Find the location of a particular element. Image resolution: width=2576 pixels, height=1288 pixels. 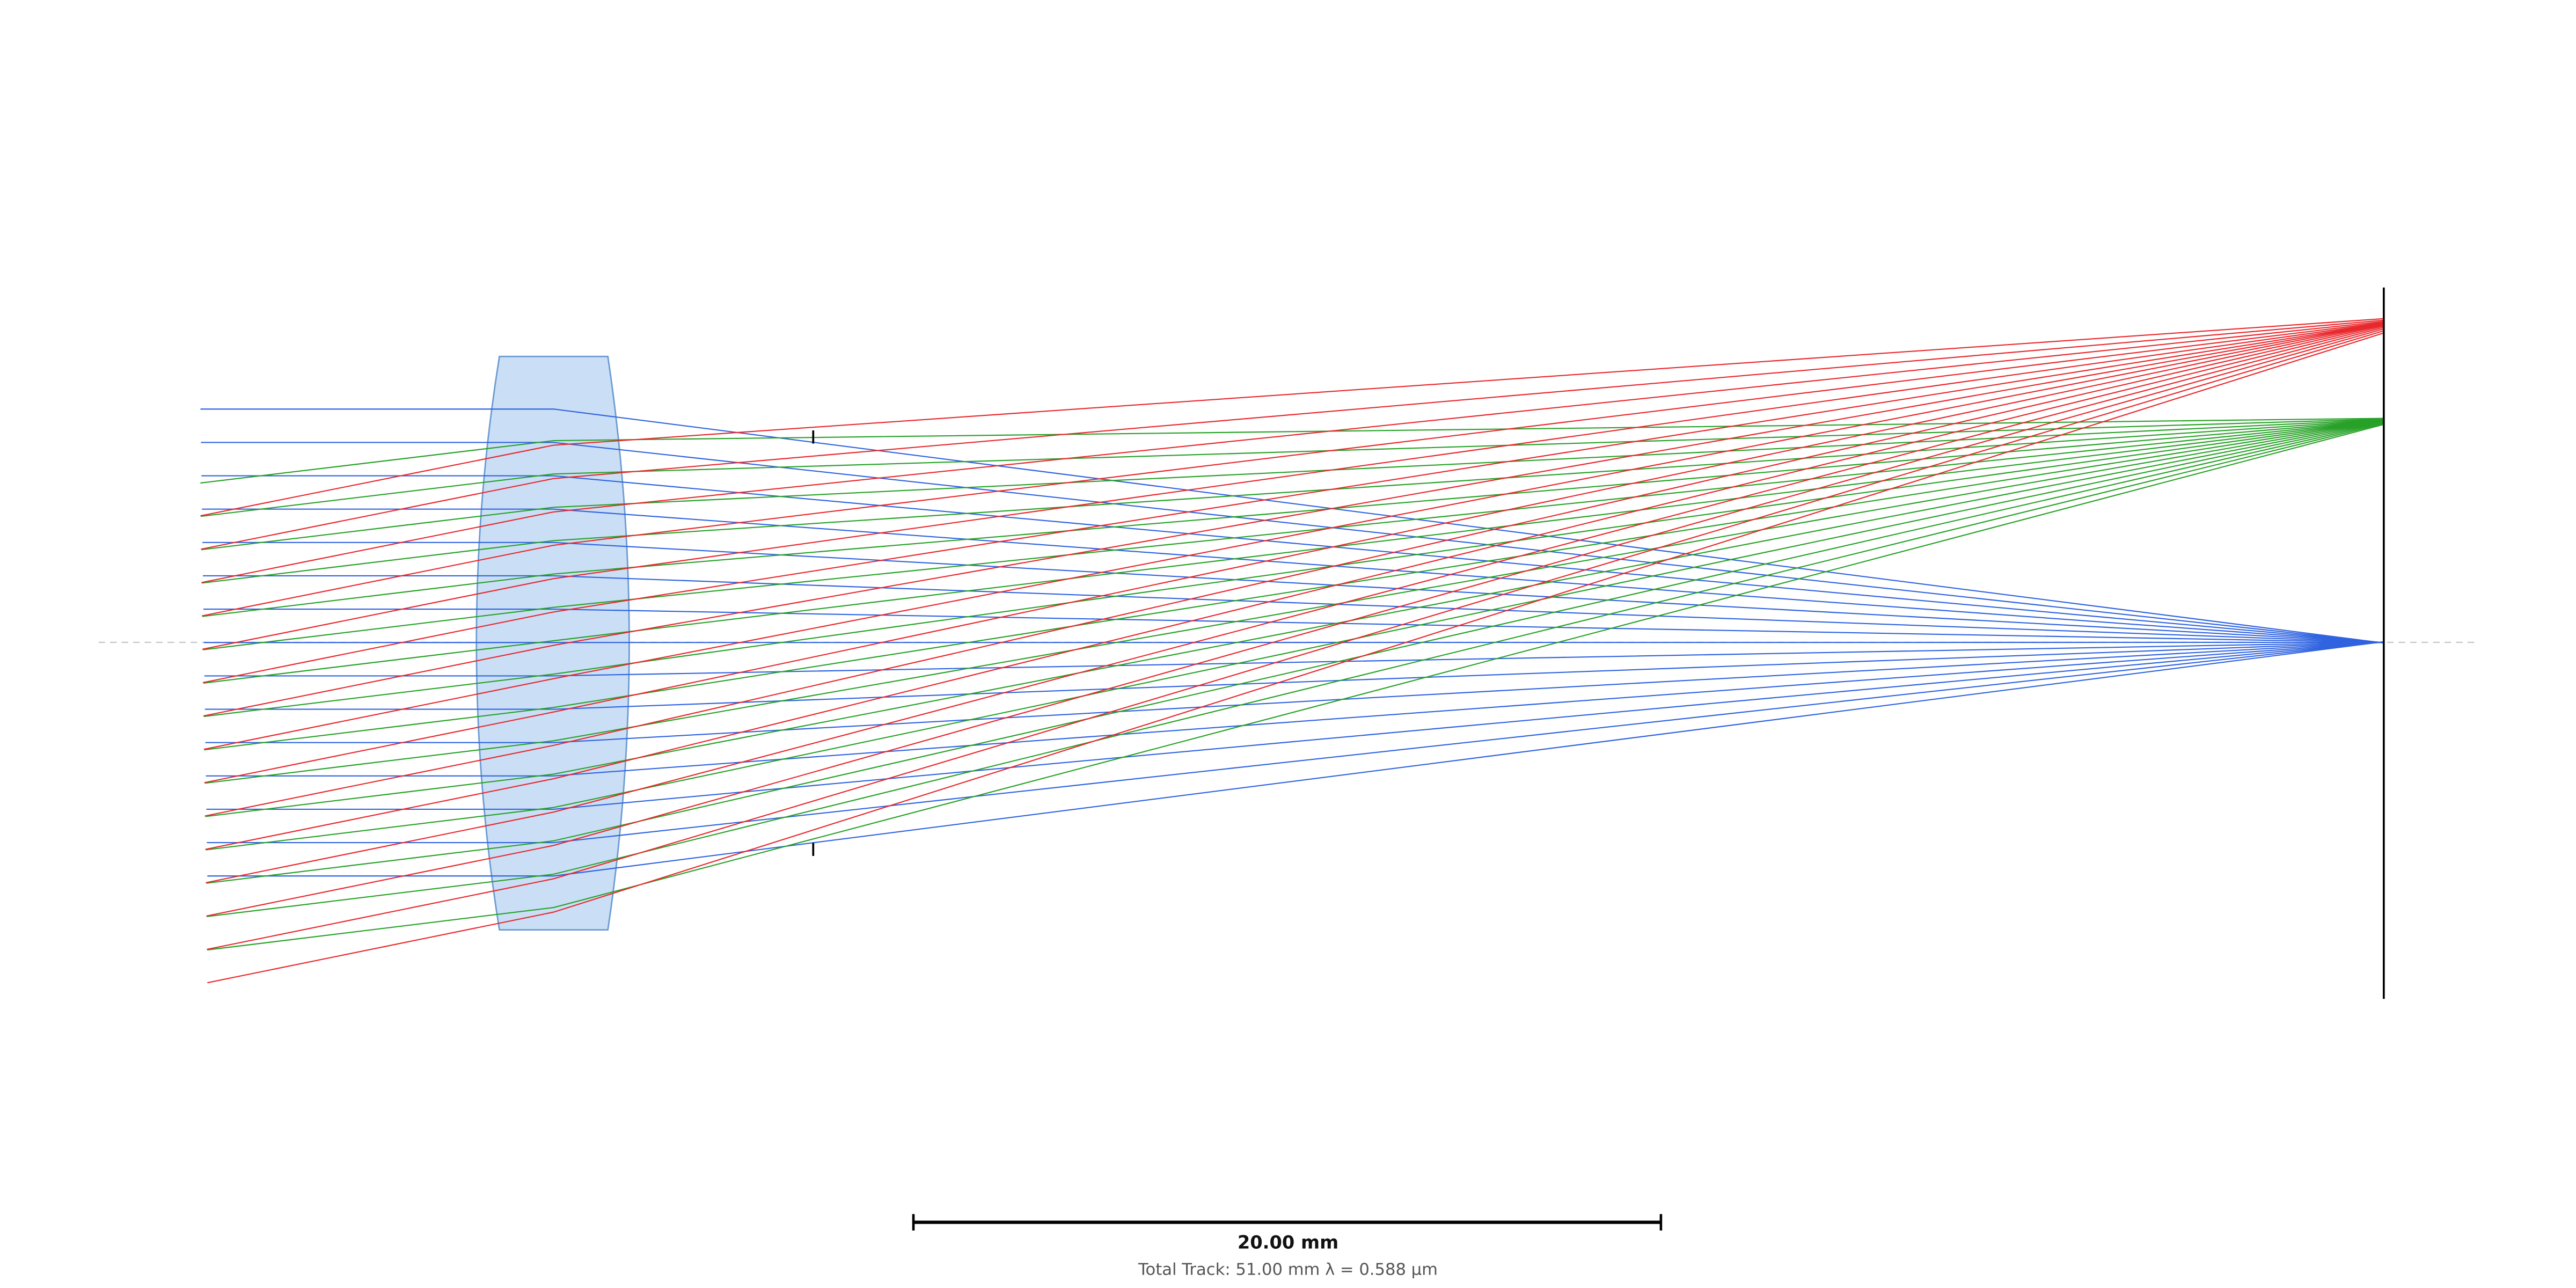

scale-bar-label: 20.00 mm is located at coordinates (1288, 1242).